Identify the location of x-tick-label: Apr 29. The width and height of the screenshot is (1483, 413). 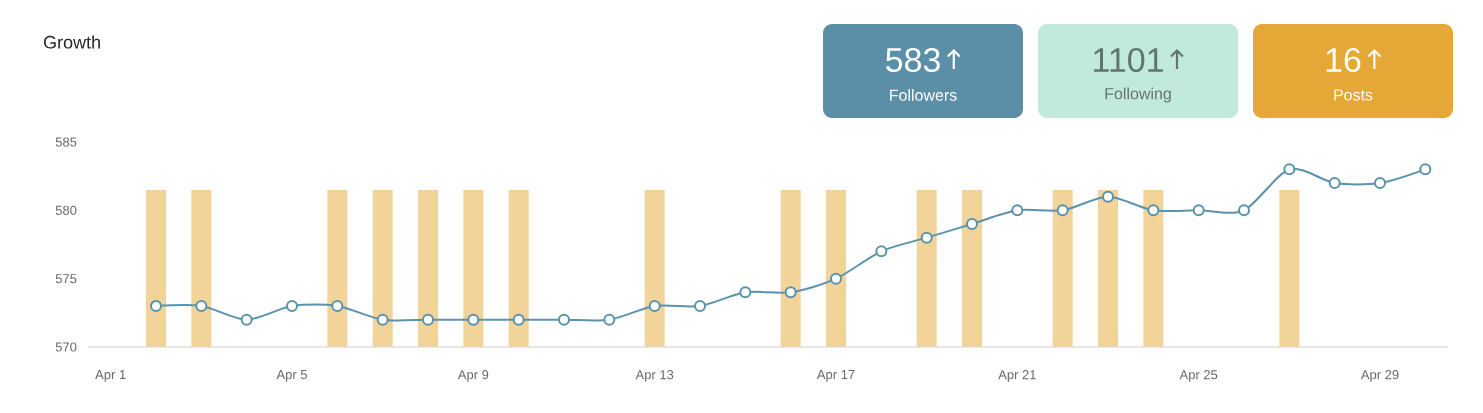
(1379, 376).